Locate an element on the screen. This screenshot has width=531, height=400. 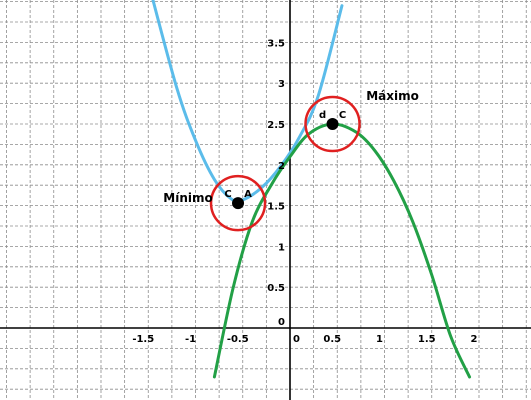
x-tick-label: 1 is located at coordinates (379, 339).